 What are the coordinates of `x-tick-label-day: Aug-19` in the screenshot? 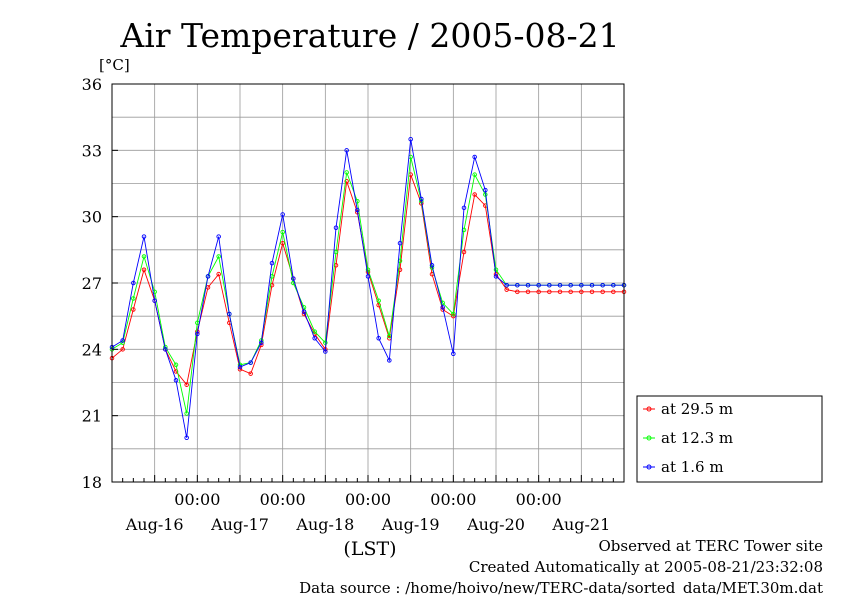 It's located at (410, 524).